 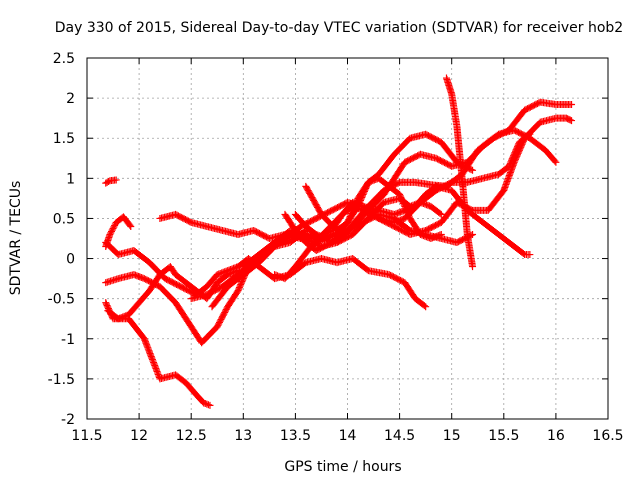 I want to click on series-s3, so click(x=158, y=354).